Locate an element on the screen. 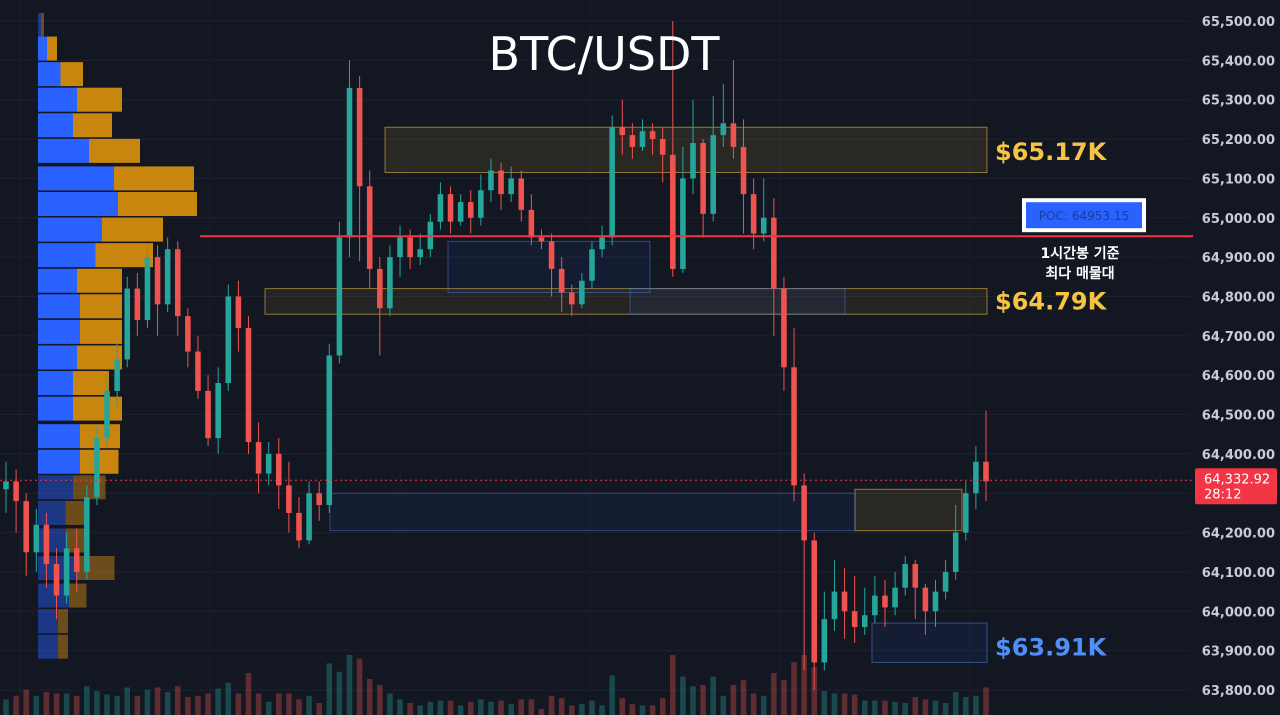  price-tick-label: 64,900.00 is located at coordinates (1238, 258).